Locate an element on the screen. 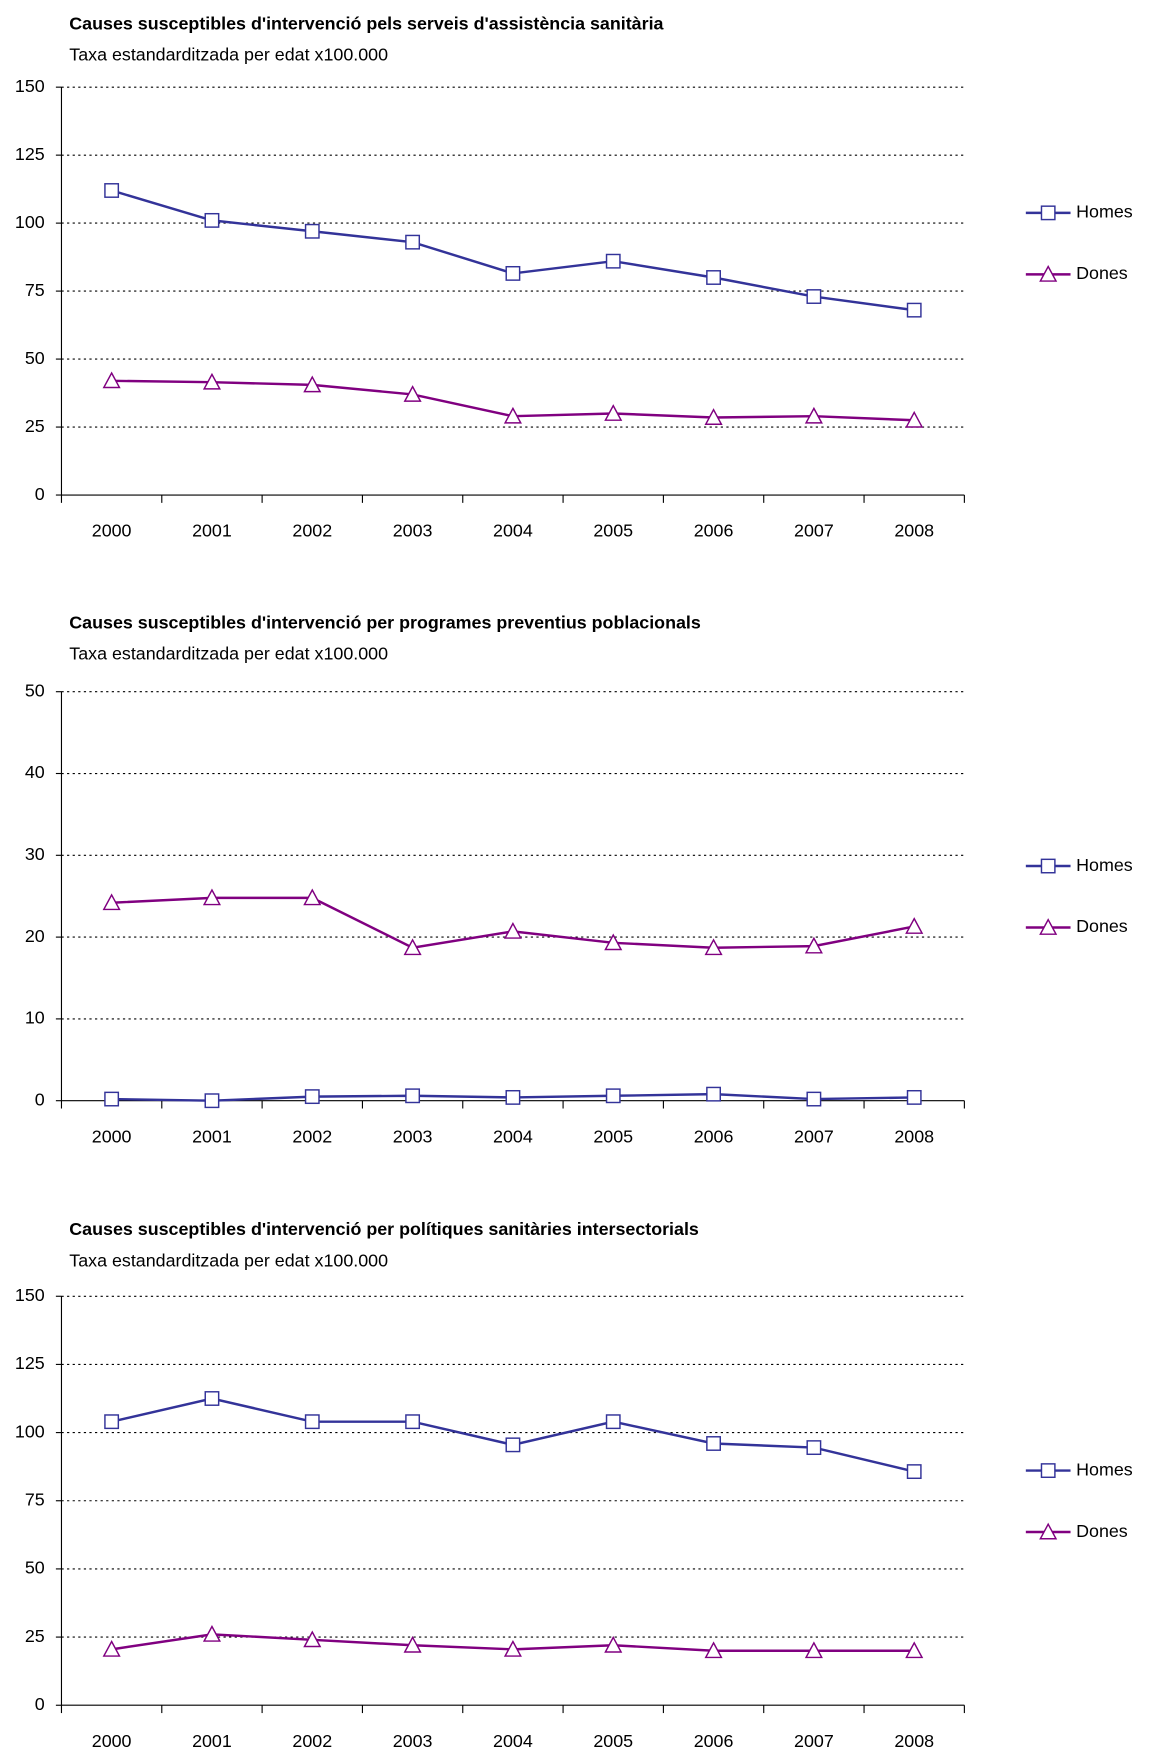 The image size is (1151, 1760). y-tick-label: 40 is located at coordinates (35, 772).